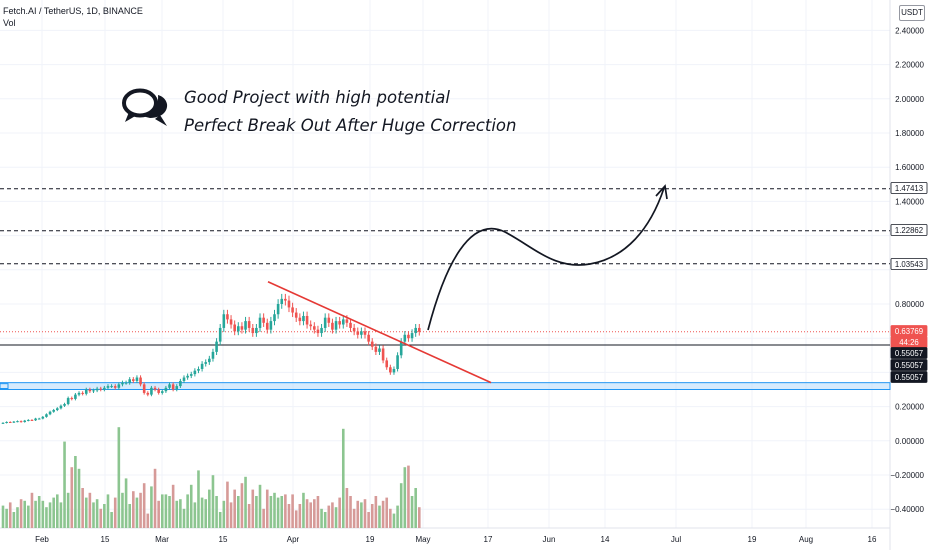 This screenshot has height=550, width=932. I want to click on x-tick-label: Apr, so click(293, 539).